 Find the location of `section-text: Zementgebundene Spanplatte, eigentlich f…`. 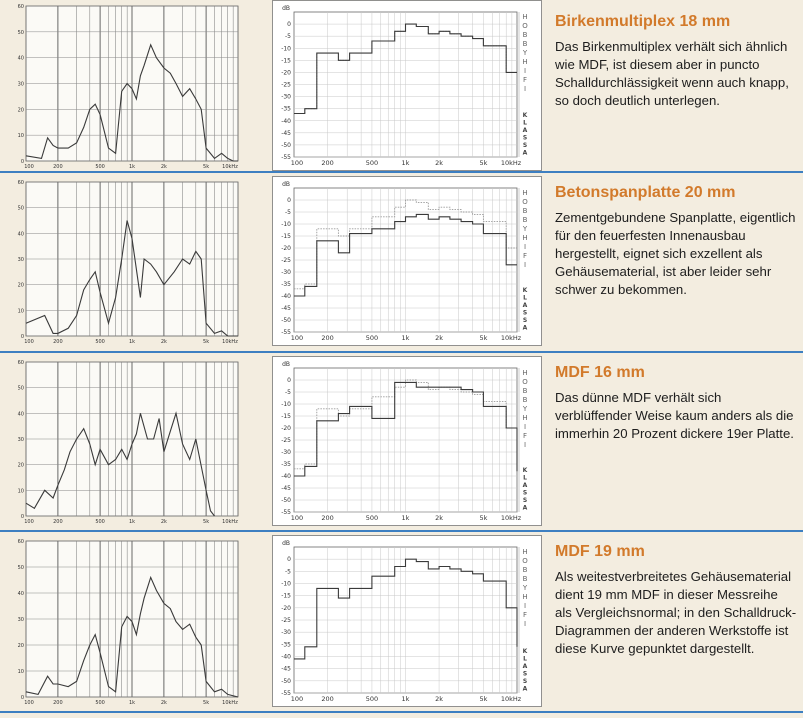

section-text: Zementgebundene Spanplatte, eigentlich f… is located at coordinates (675, 253).